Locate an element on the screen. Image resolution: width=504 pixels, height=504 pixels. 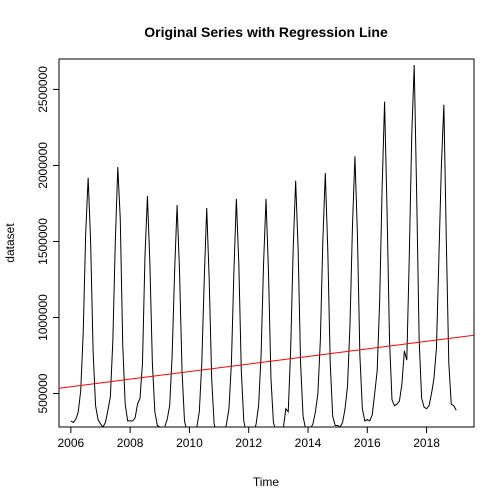
y-tick-label: 2000000 is located at coordinates (43, 165).